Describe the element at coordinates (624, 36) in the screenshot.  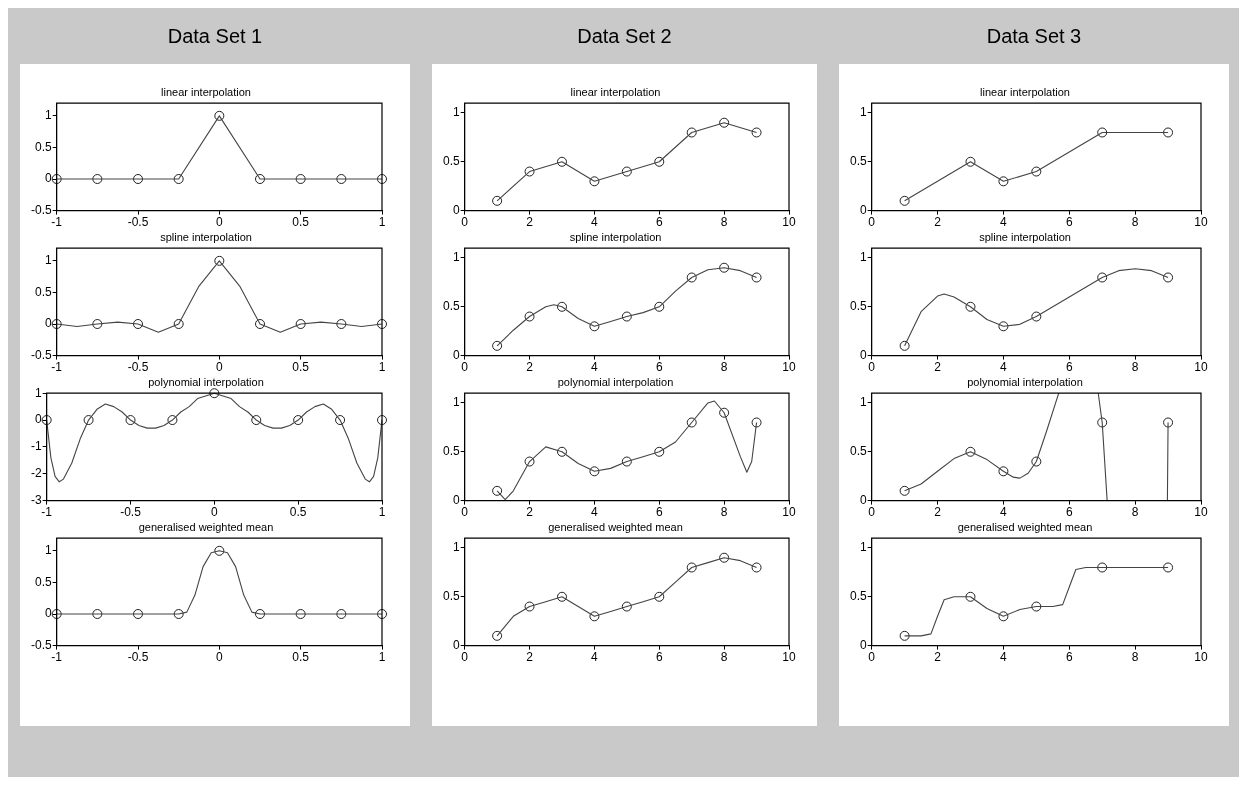
I see `text: Data Set 2` at that location.